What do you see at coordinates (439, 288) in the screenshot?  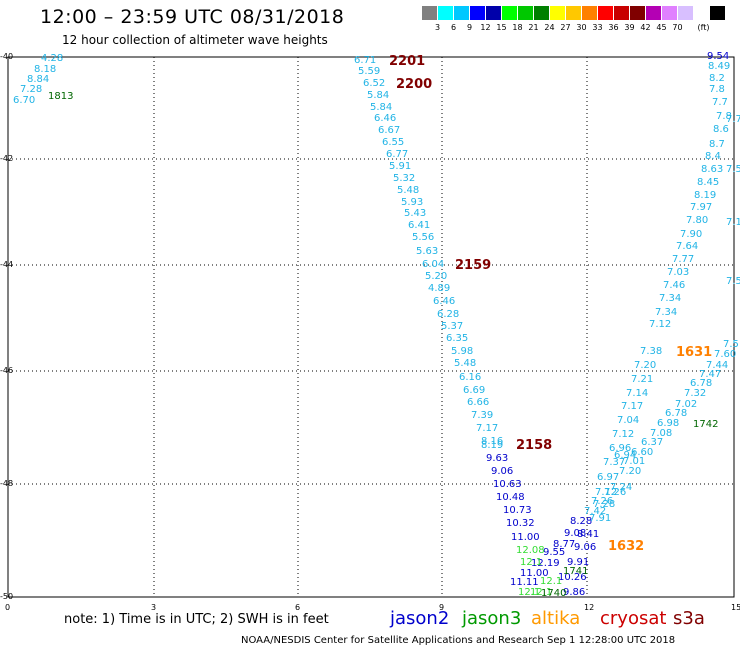 I see `wave-height-value: 4.89` at bounding box center [439, 288].